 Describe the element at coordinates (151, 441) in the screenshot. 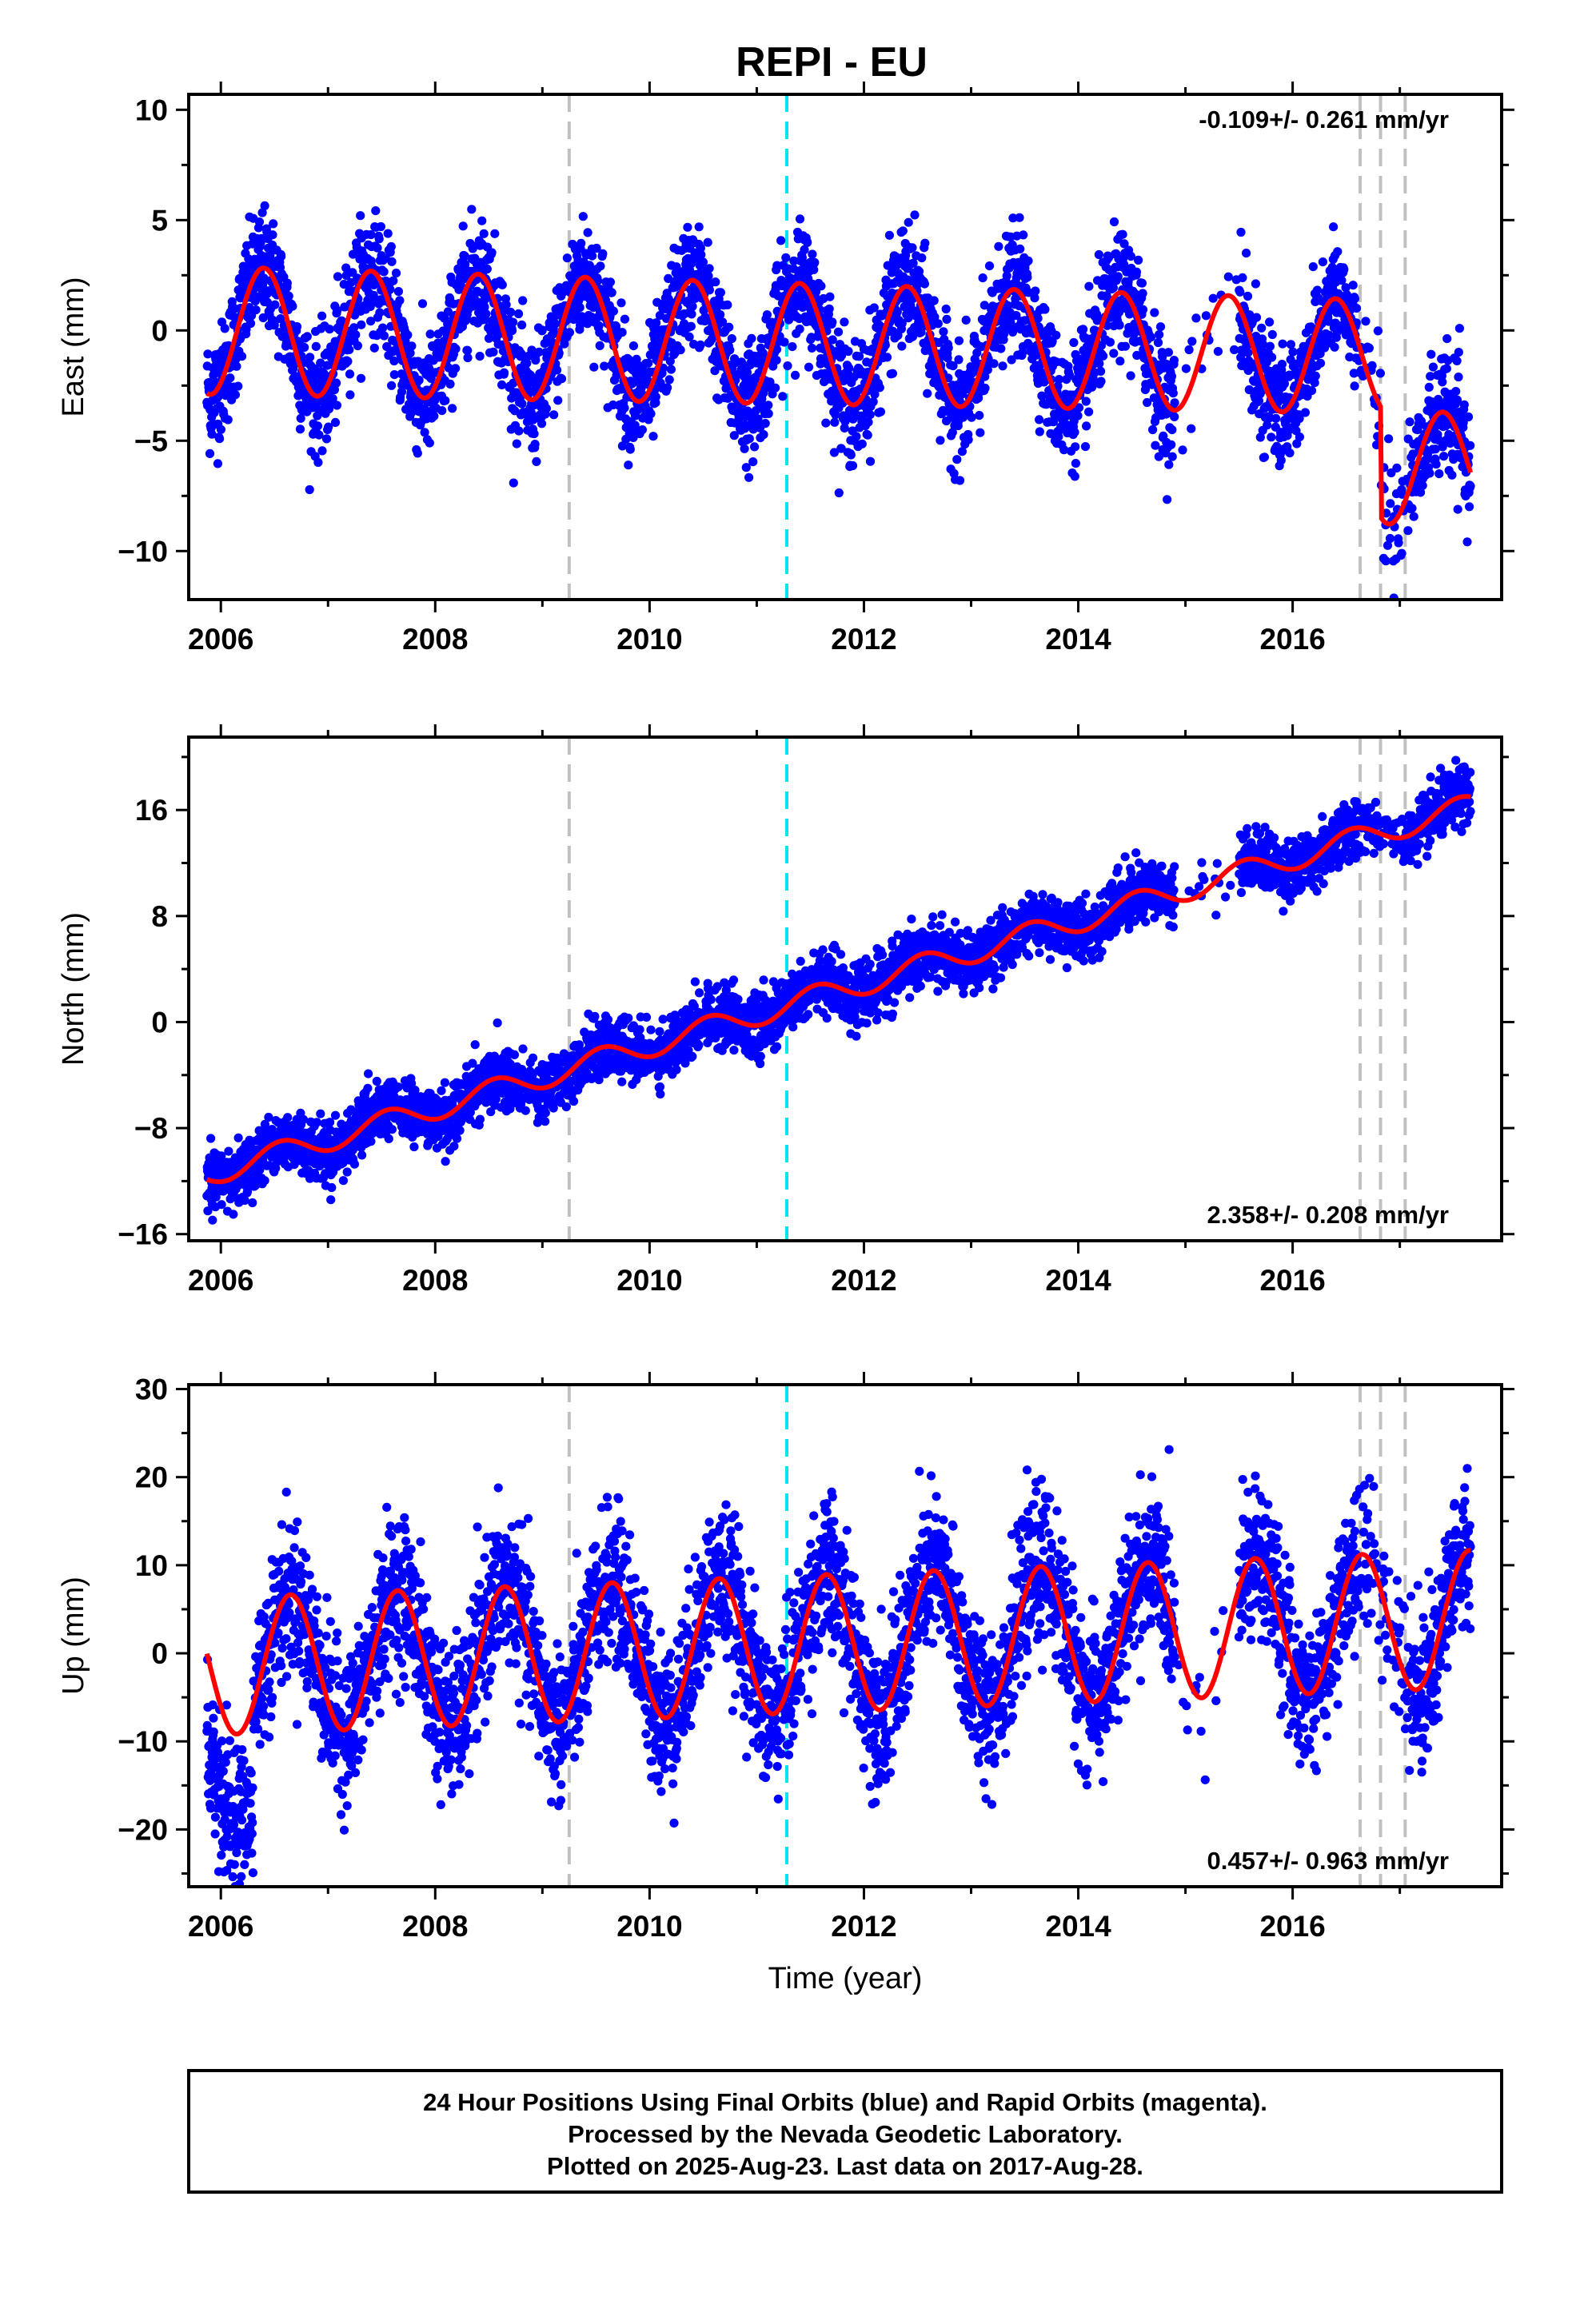

I see `y-tick-label: −5` at that location.